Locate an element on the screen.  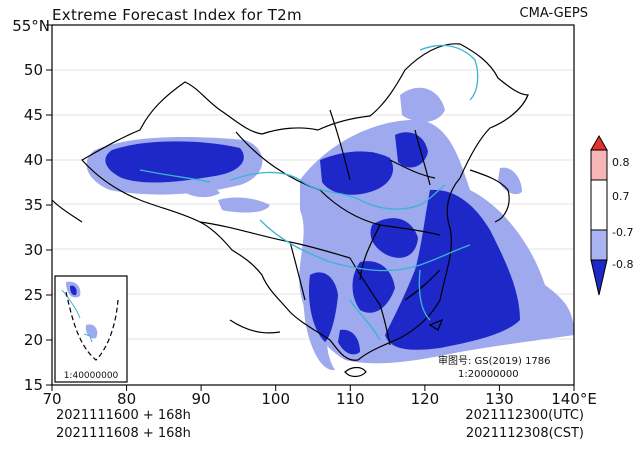
lon-tick-label: 70 is located at coordinates (51, 399).